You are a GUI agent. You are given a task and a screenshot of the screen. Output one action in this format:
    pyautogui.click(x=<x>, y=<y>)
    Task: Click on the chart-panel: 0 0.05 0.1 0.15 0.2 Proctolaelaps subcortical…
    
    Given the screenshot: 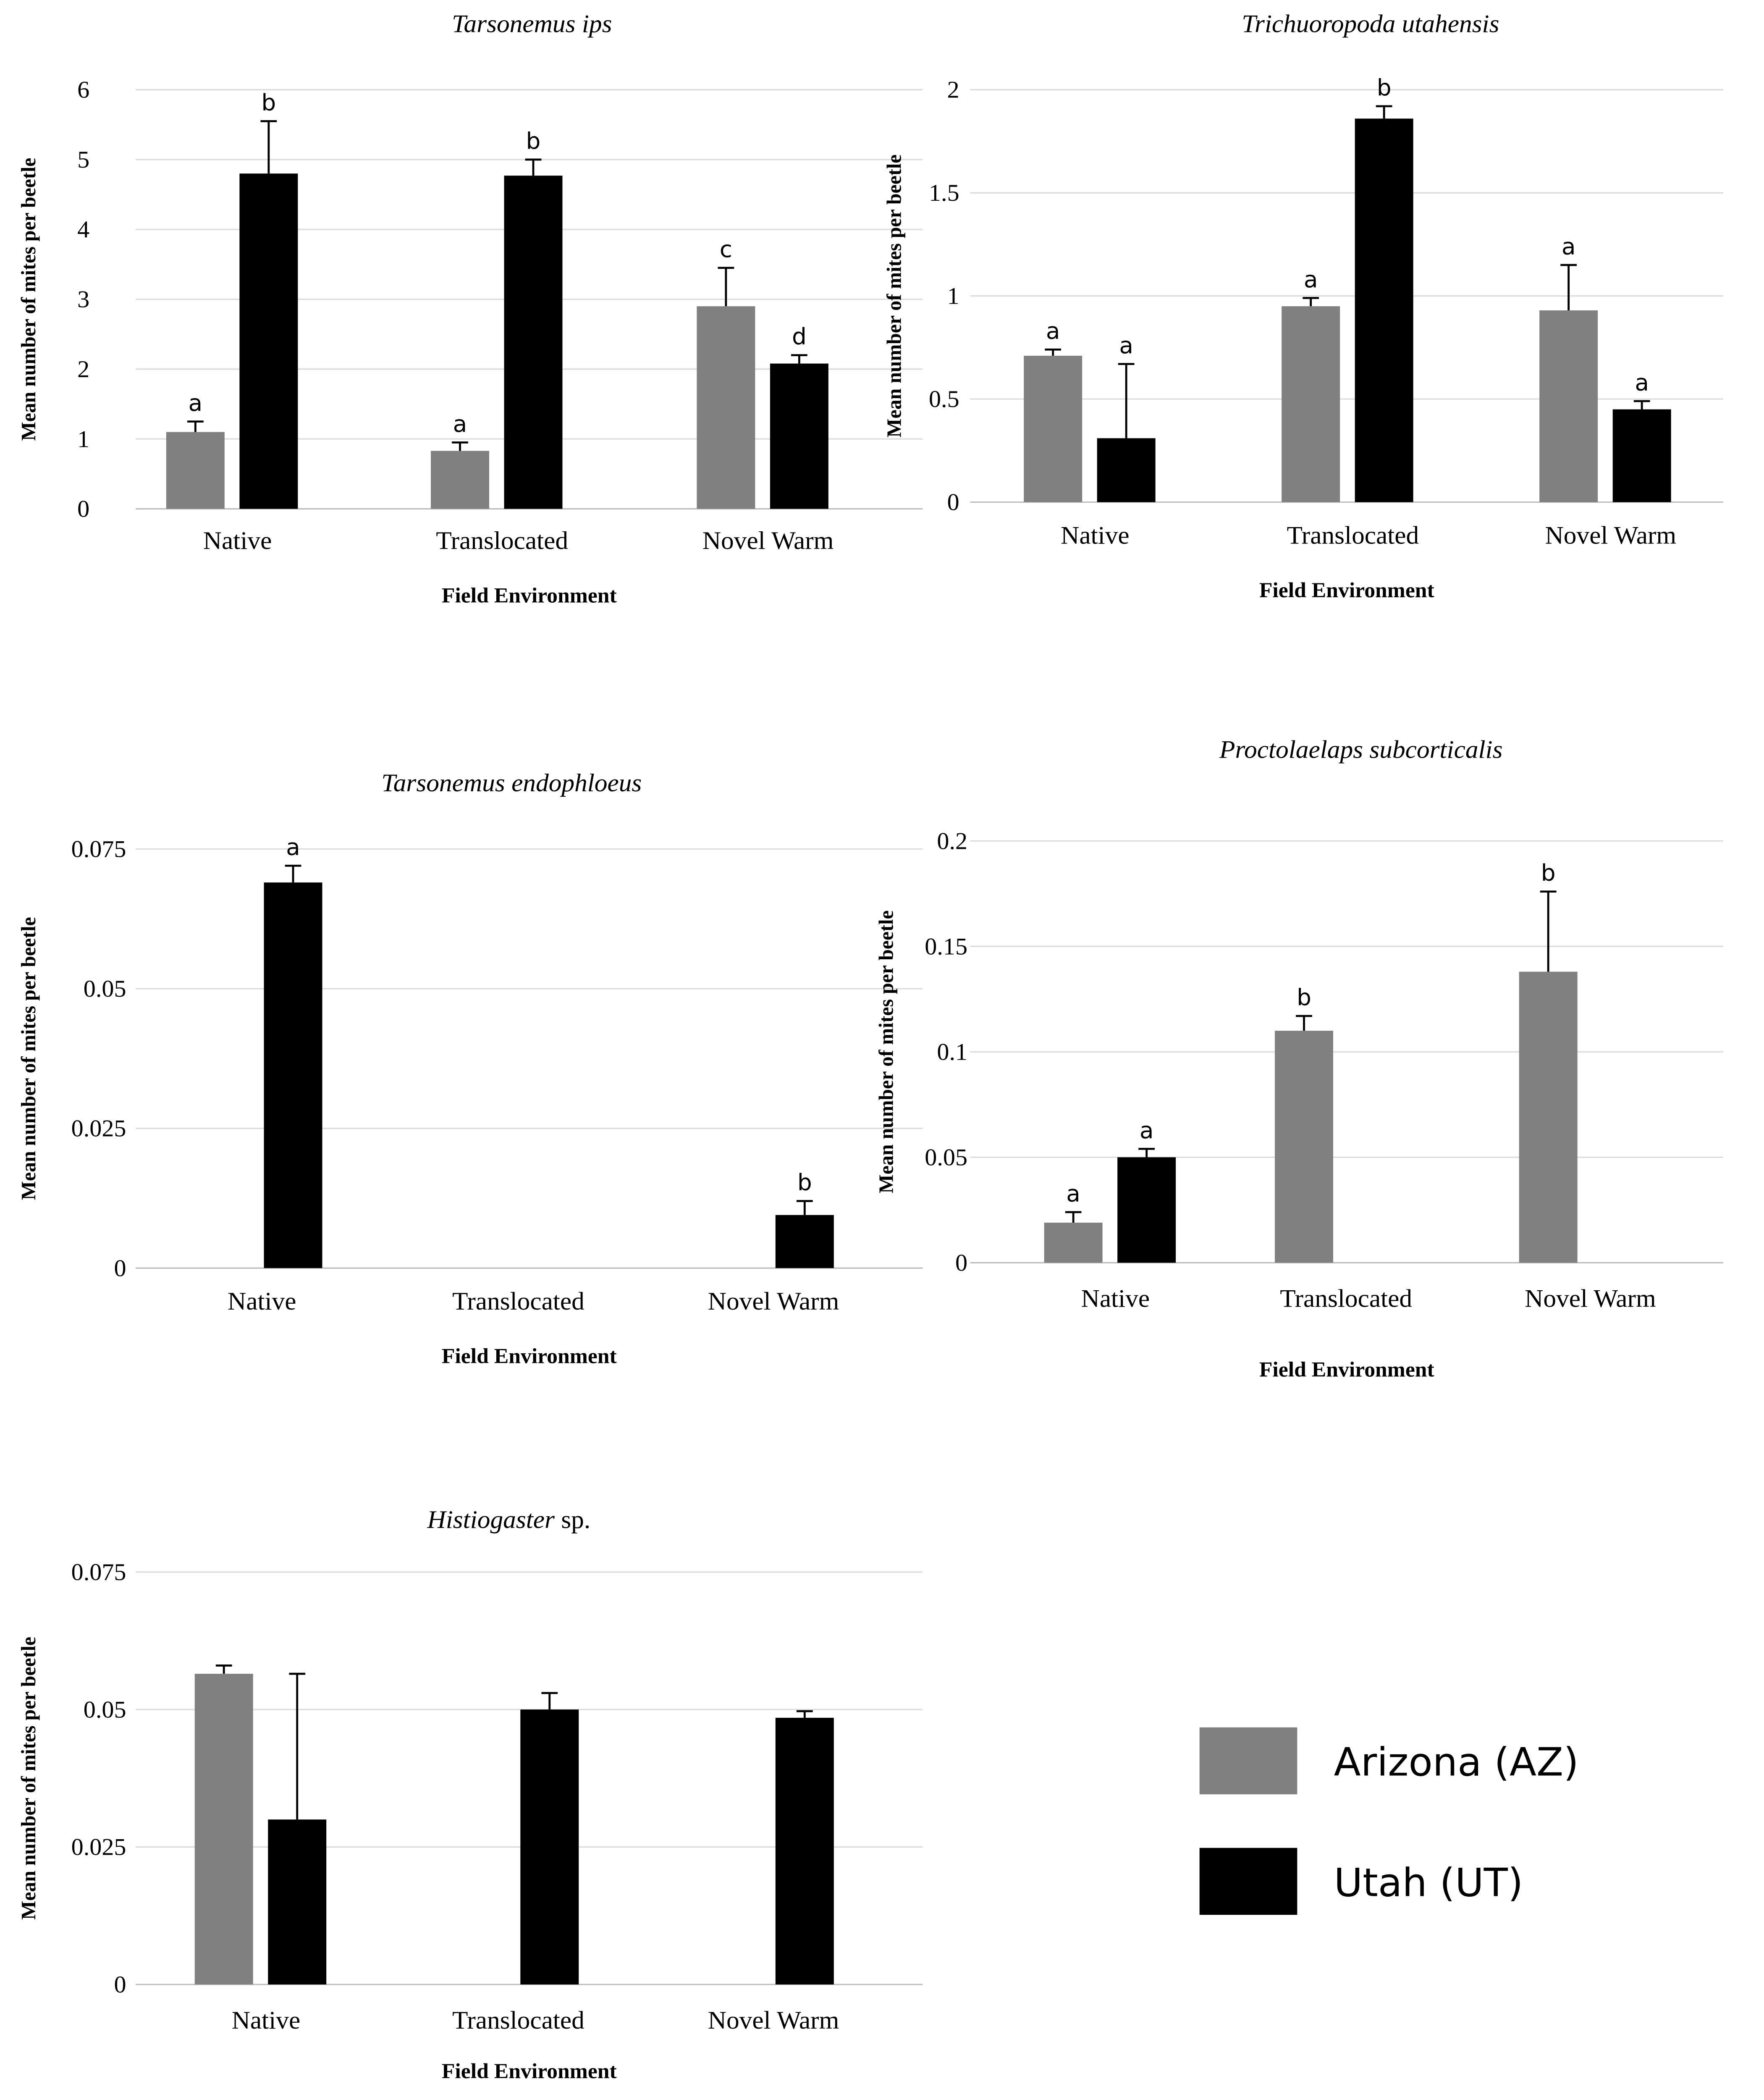 What is the action you would take?
    pyautogui.click(x=1299, y=1059)
    